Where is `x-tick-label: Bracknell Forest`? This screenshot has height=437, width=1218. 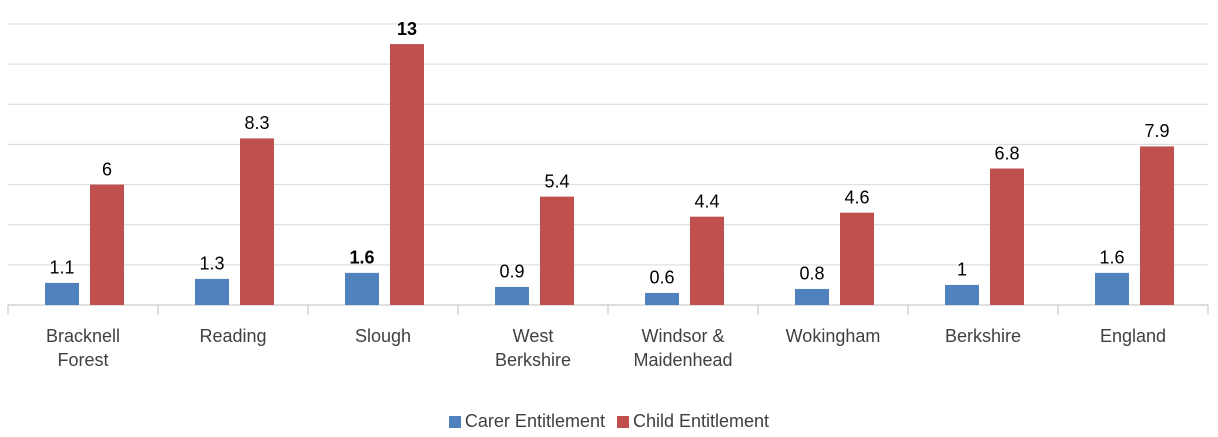
x-tick-label: Bracknell Forest is located at coordinates (83, 348).